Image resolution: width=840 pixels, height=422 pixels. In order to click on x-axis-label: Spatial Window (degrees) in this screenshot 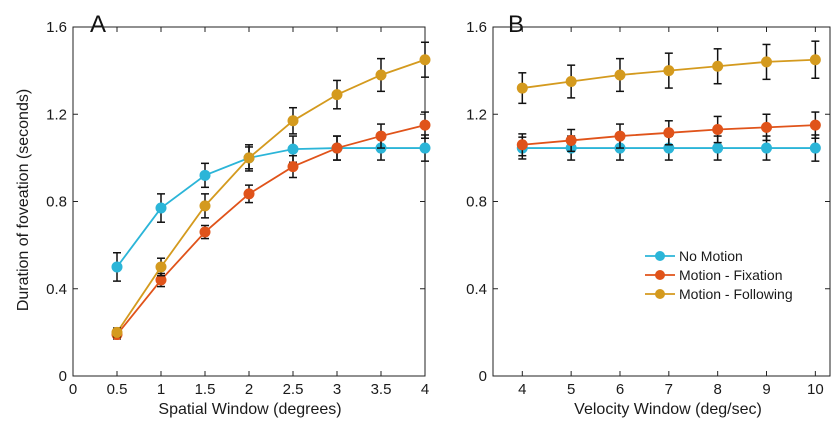, I will do `click(249, 409)`.